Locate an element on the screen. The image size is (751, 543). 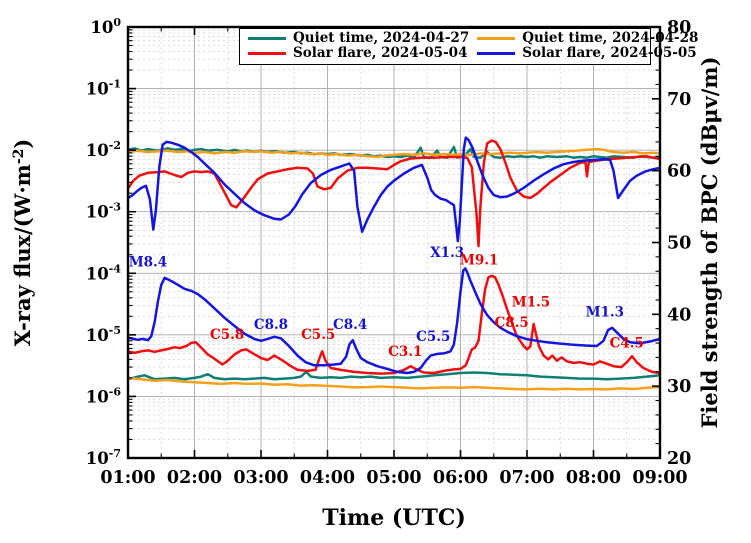
svg-text: 60 is located at coordinates (679, 172).